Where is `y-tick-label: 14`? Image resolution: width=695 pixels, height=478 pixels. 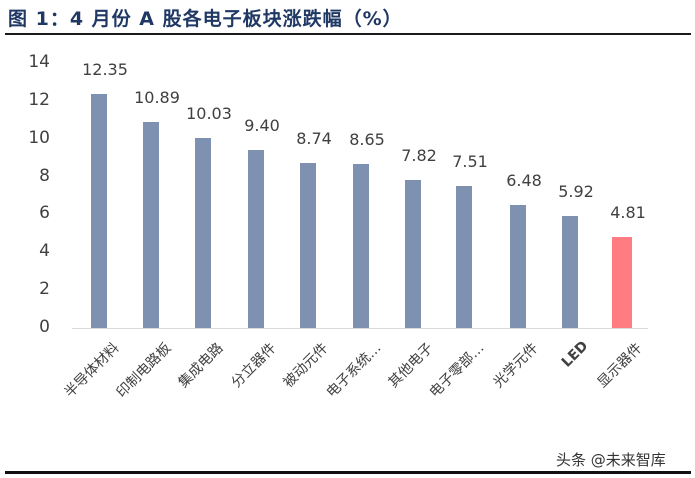 y-tick-label: 14 is located at coordinates (39, 62).